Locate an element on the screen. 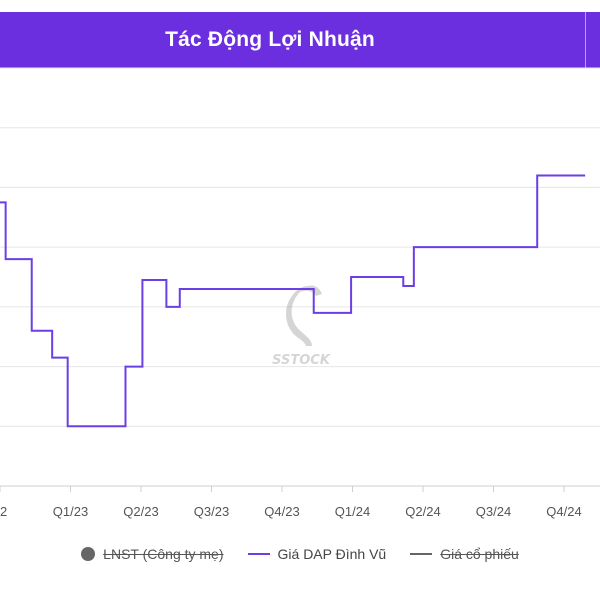  chart-header: Tác Động Lợi Nhuận is located at coordinates (300, 40).